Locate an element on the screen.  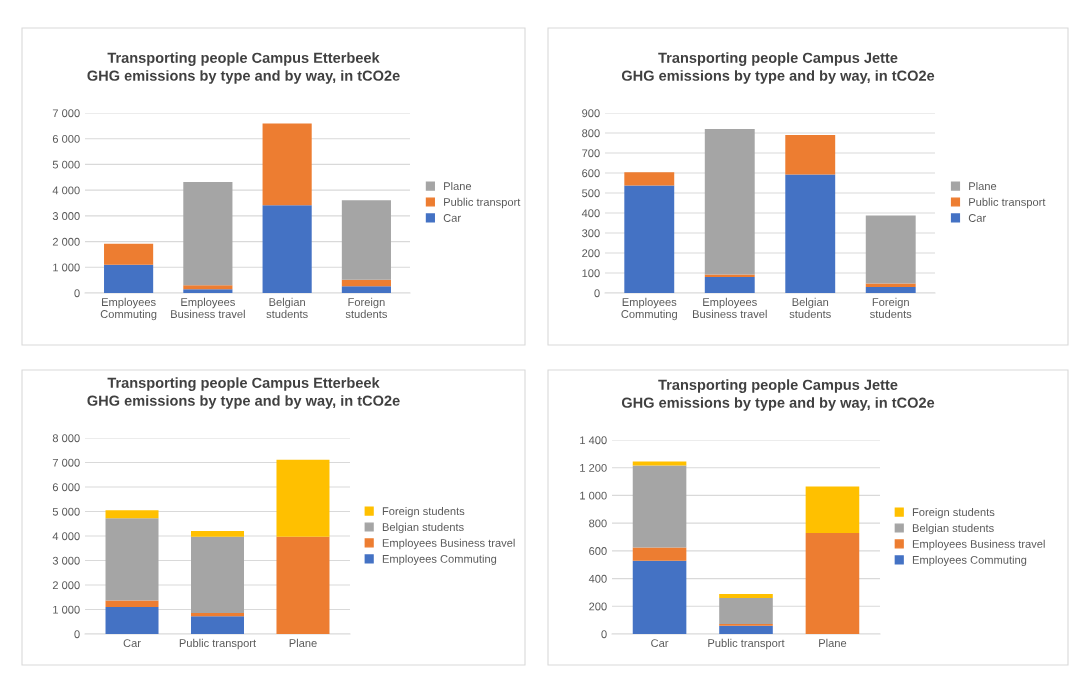
y-tick-label: 500 is located at coordinates (591, 193).